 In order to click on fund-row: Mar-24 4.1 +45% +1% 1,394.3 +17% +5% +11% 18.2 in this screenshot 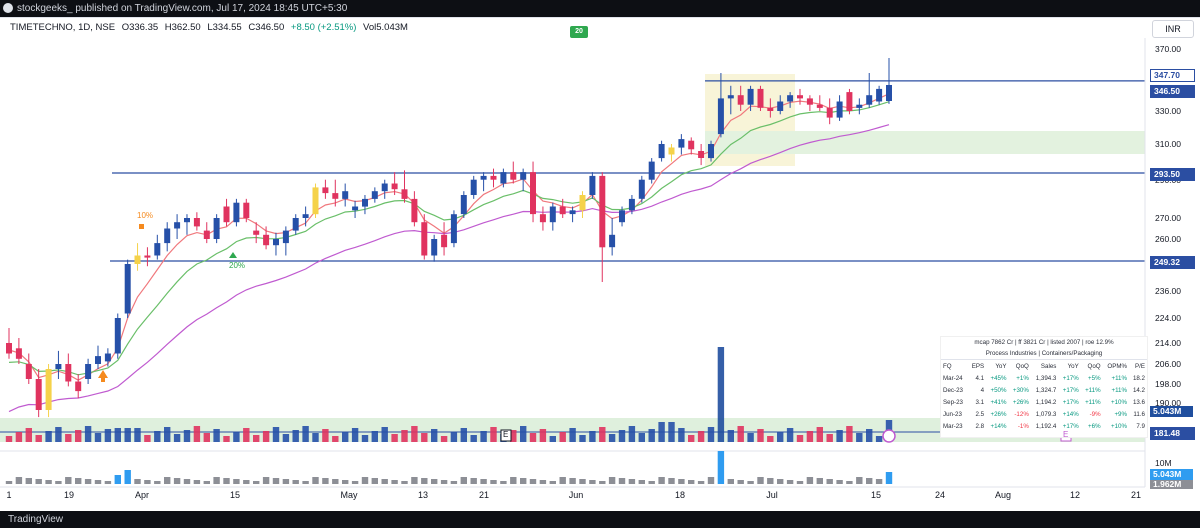, I will do `click(1044, 378)`.